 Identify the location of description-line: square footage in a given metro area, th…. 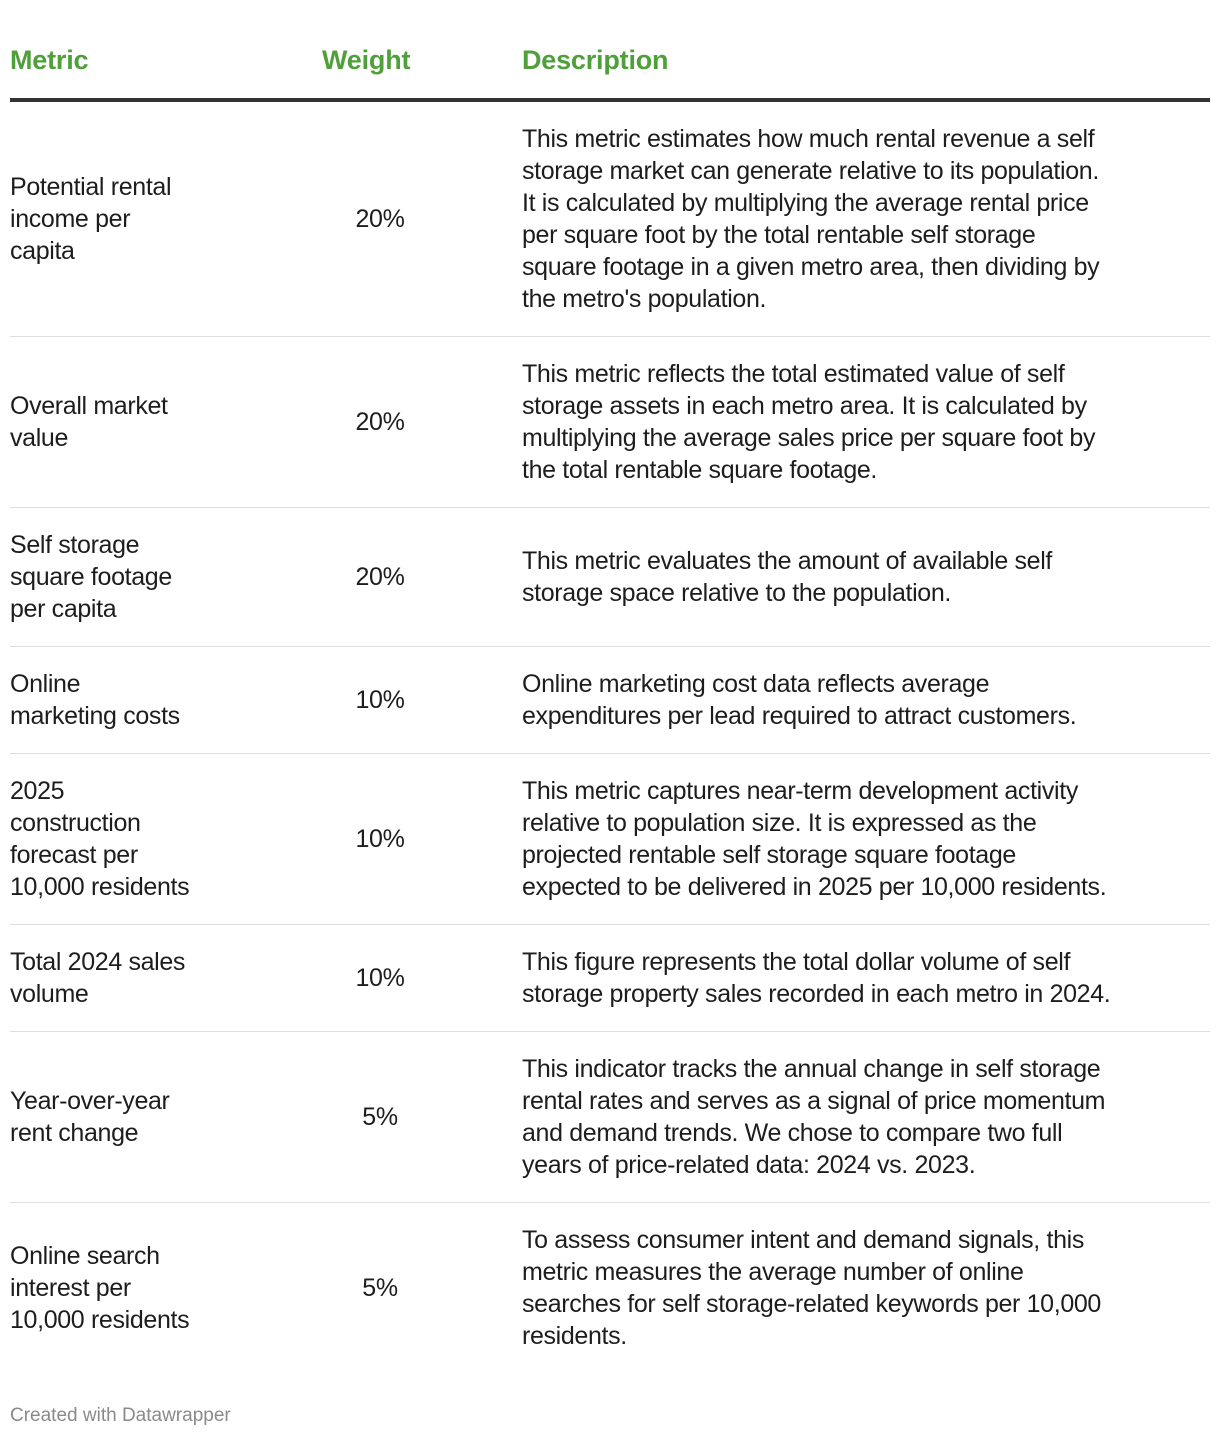
(811, 267).